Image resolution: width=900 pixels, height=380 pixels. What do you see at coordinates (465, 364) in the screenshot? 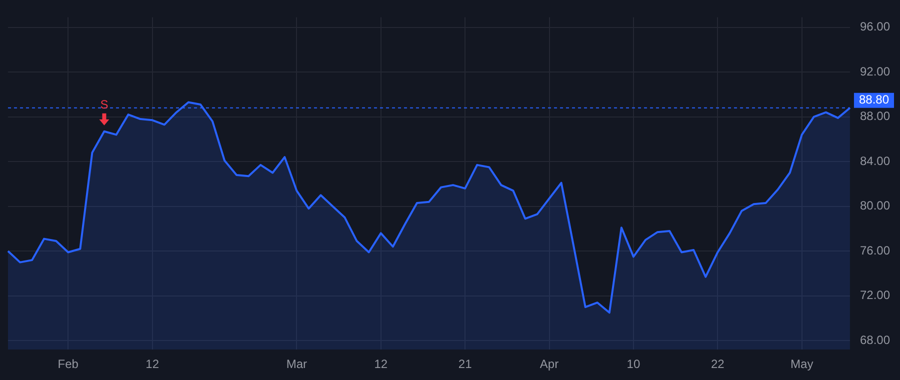
I see `x-tick-label: 21` at bounding box center [465, 364].